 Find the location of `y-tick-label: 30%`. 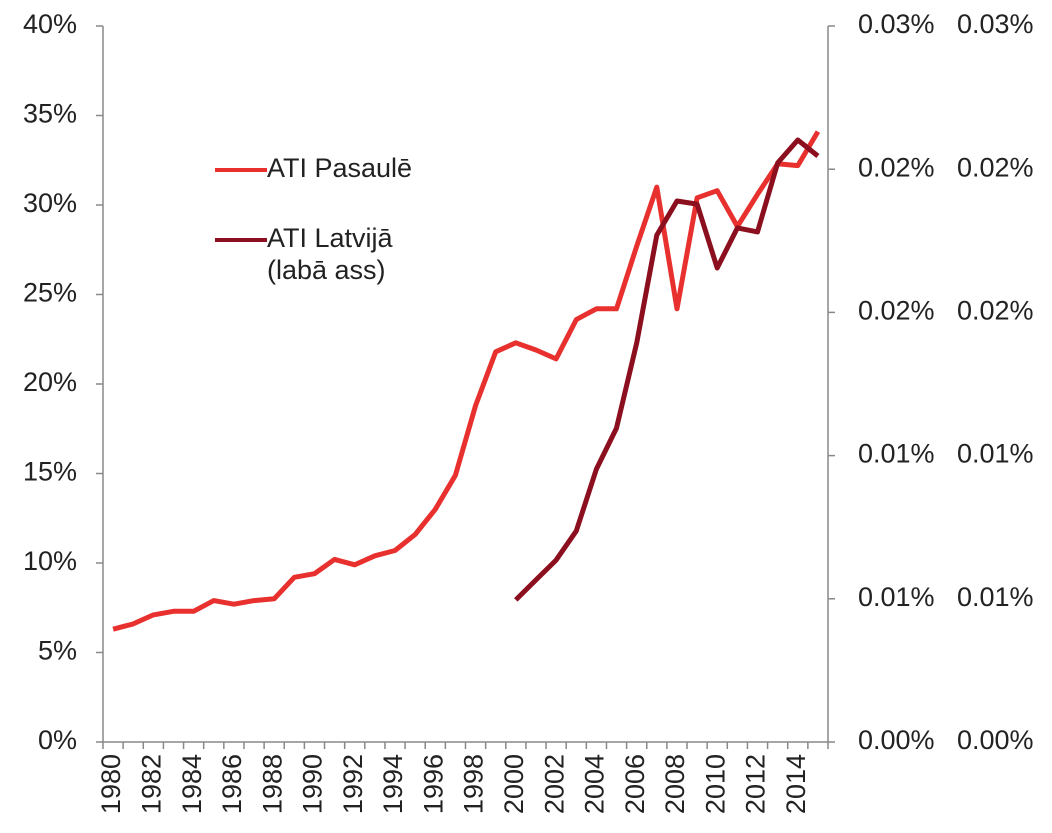

y-tick-label: 30% is located at coordinates (50, 203).